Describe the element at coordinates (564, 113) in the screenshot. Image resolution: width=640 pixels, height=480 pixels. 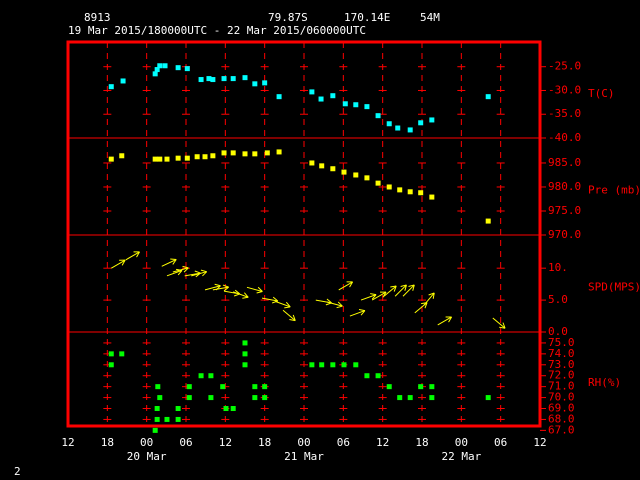
I see `y-tick-label: -35.0` at that location.